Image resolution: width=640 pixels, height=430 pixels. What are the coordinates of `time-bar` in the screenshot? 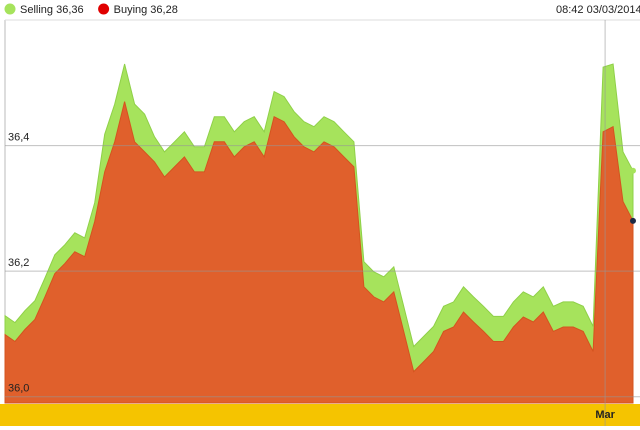 It's located at (320, 415).